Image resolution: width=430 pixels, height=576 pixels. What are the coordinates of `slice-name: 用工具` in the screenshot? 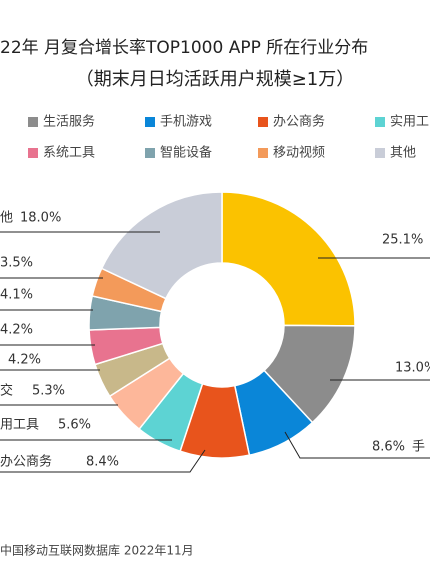 It's located at (19, 425).